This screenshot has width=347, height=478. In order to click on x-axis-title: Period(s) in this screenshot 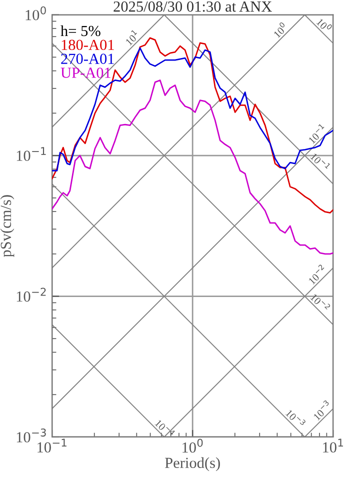, I will do `click(192, 464)`.